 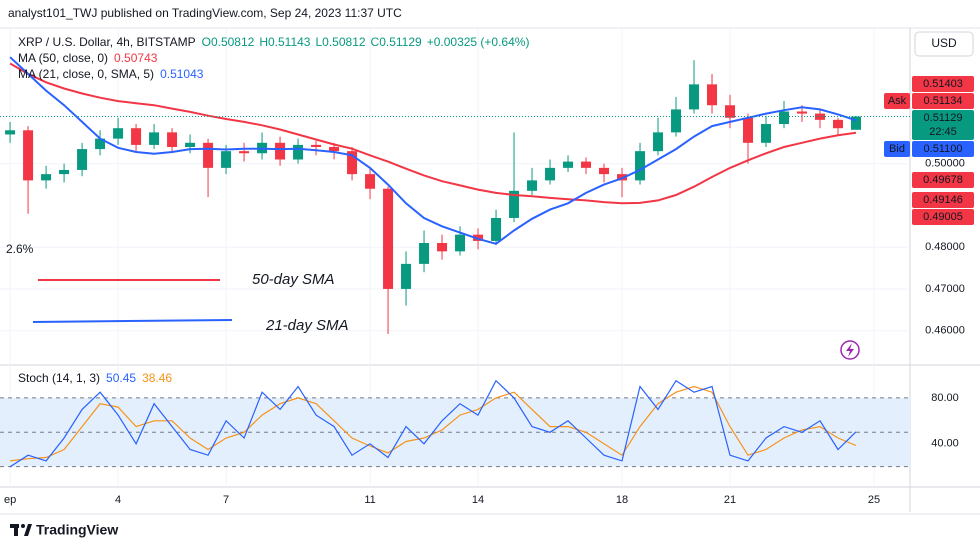 I want to click on y-tick-label: 0.47000, so click(x=945, y=289).